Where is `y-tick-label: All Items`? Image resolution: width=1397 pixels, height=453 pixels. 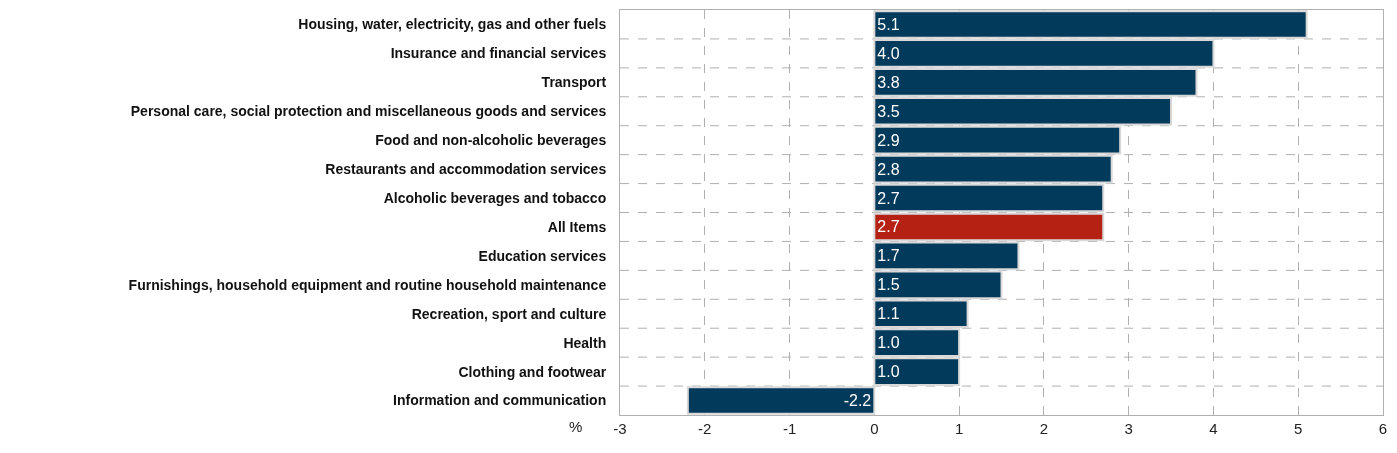
y-tick-label: All Items is located at coordinates (577, 226).